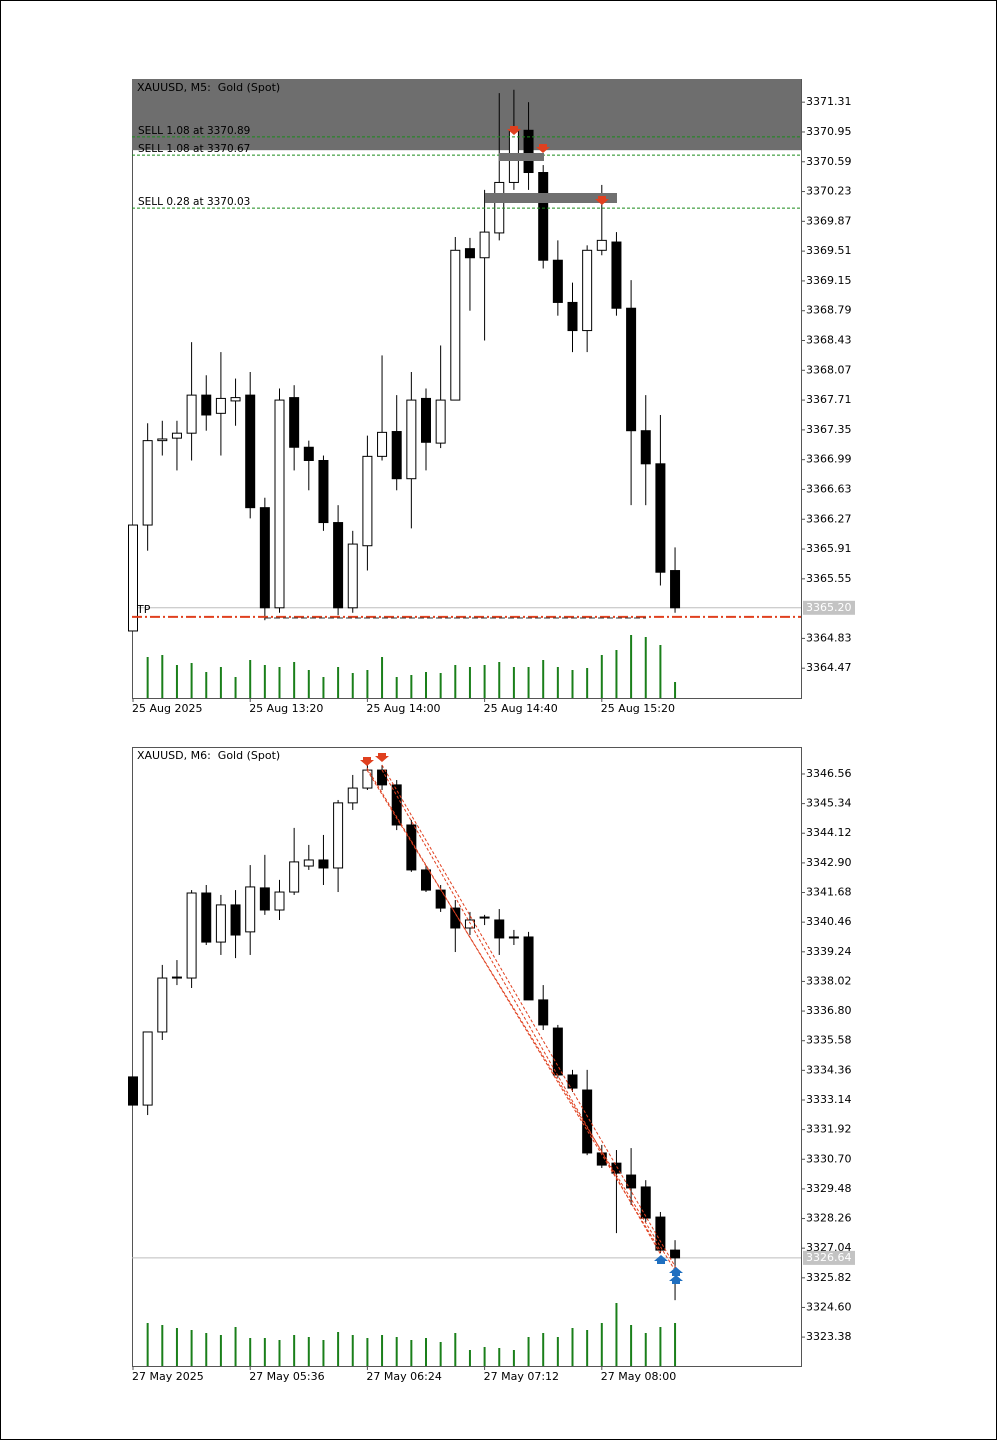 The width and height of the screenshot is (997, 1440). What do you see at coordinates (829, 1218) in the screenshot?
I see `y-tick-label: 3328.26` at bounding box center [829, 1218].